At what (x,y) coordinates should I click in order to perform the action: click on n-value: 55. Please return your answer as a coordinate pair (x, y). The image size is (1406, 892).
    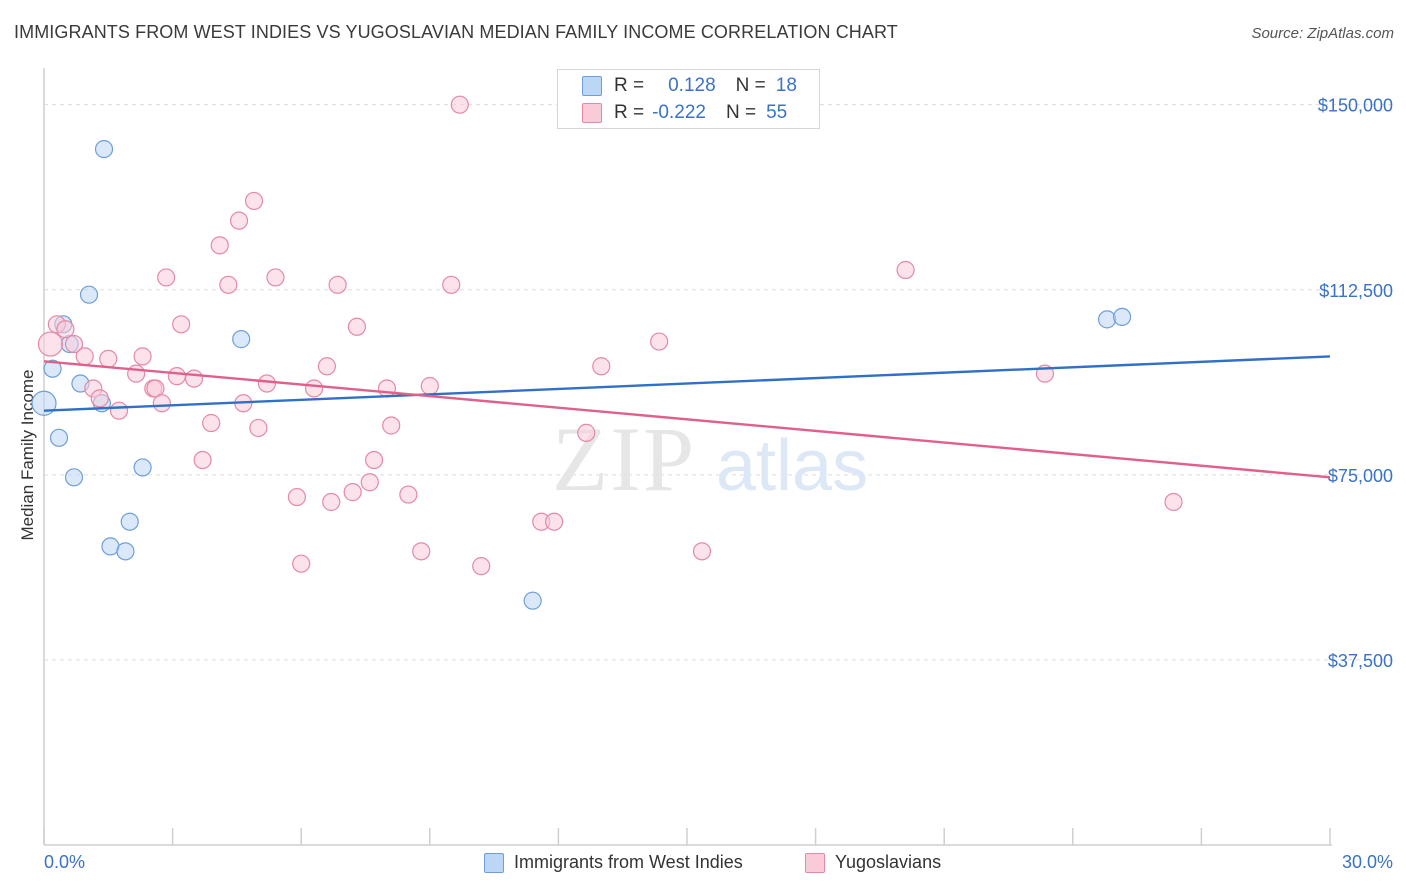
    Looking at the image, I should click on (777, 112).